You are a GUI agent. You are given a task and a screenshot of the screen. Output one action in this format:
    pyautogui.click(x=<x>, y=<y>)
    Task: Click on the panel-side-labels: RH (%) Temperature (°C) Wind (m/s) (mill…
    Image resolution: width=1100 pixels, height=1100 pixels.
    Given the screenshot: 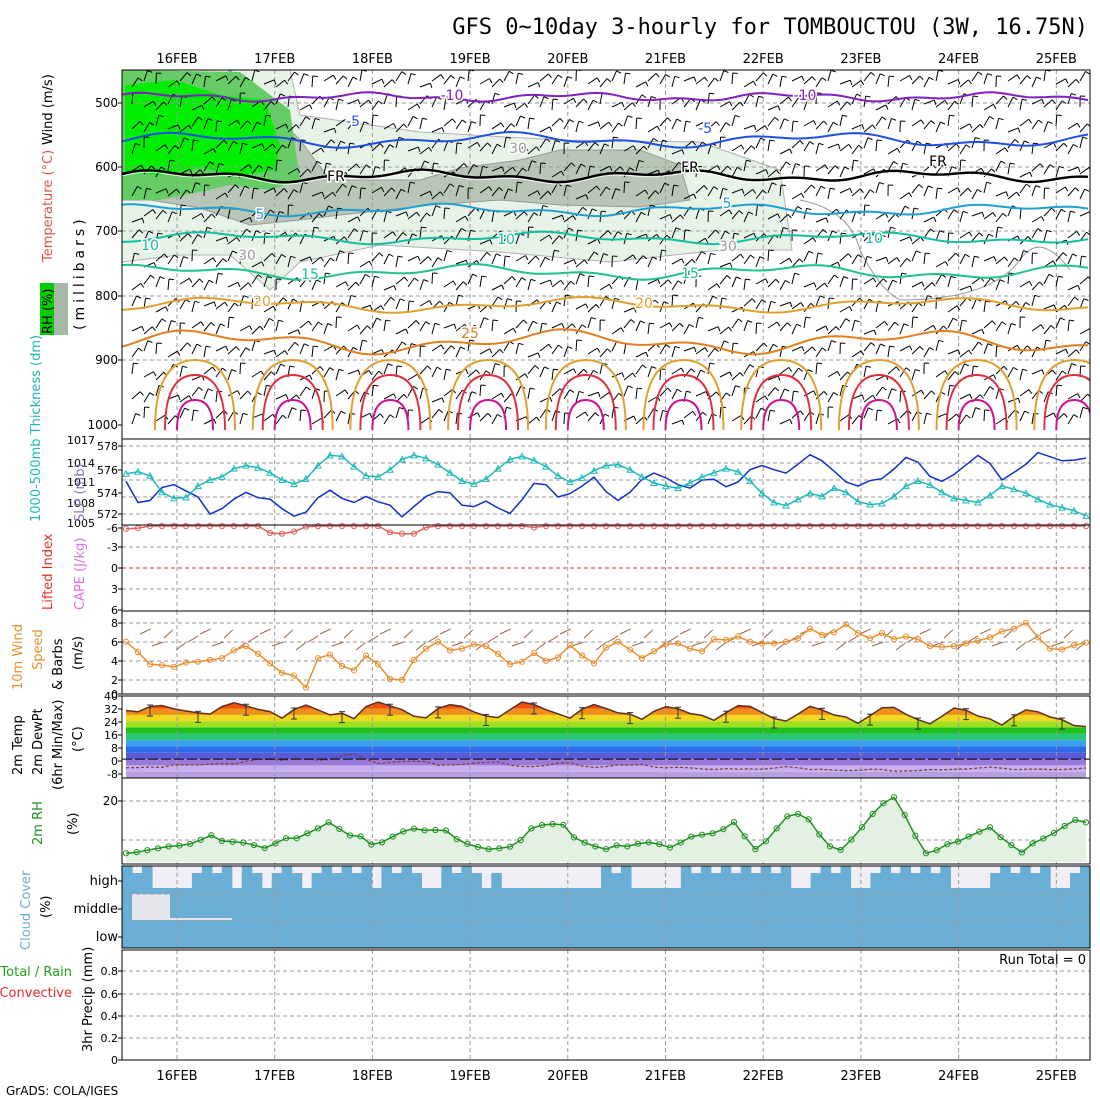 What is the action you would take?
    pyautogui.click(x=48, y=563)
    